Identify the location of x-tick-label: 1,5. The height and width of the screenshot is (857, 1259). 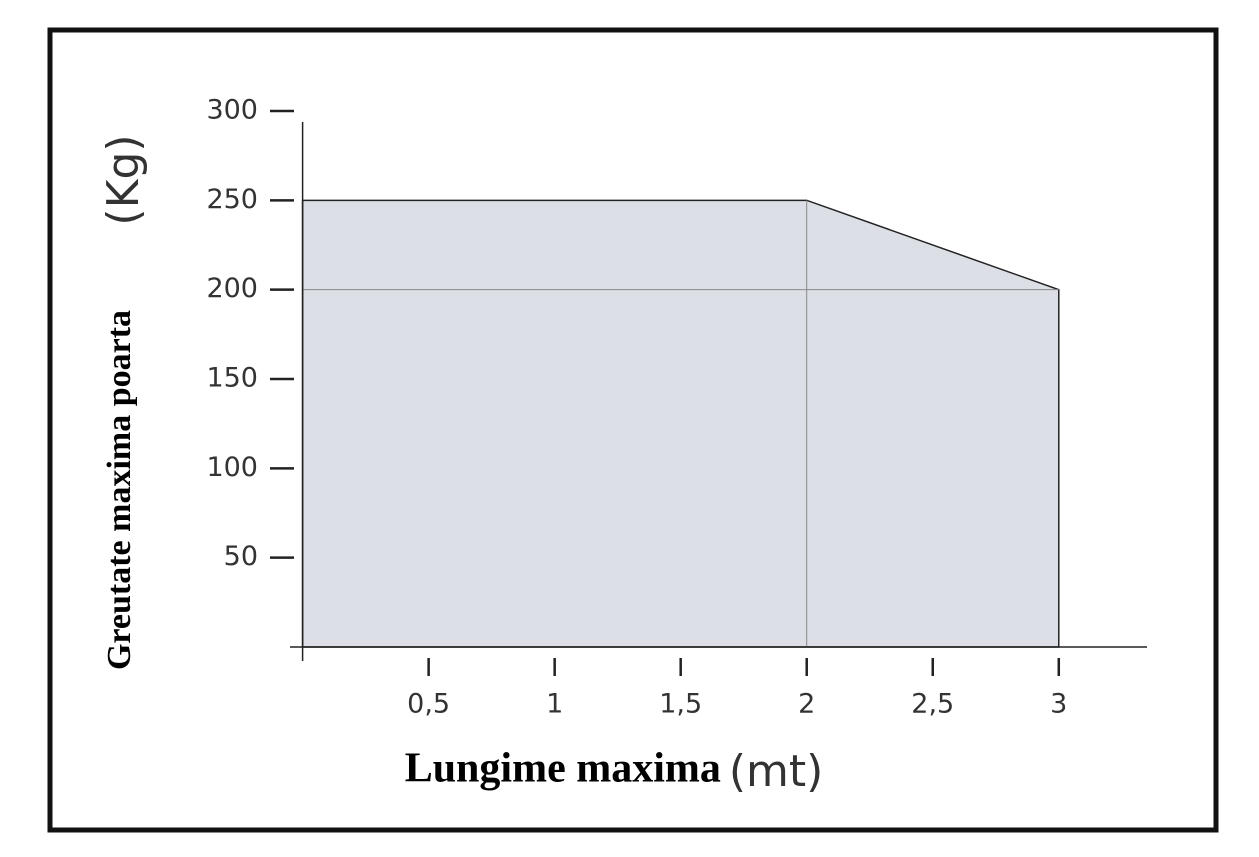
(680, 704).